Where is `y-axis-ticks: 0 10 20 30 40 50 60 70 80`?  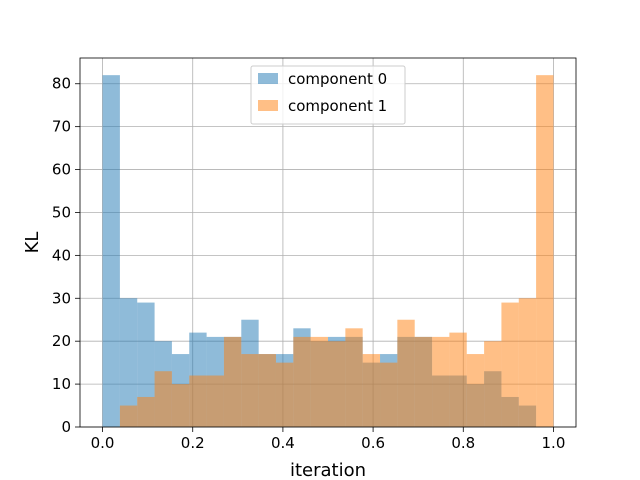
y-axis-ticks: 0 10 20 30 40 50 60 70 80 is located at coordinates (66, 255).